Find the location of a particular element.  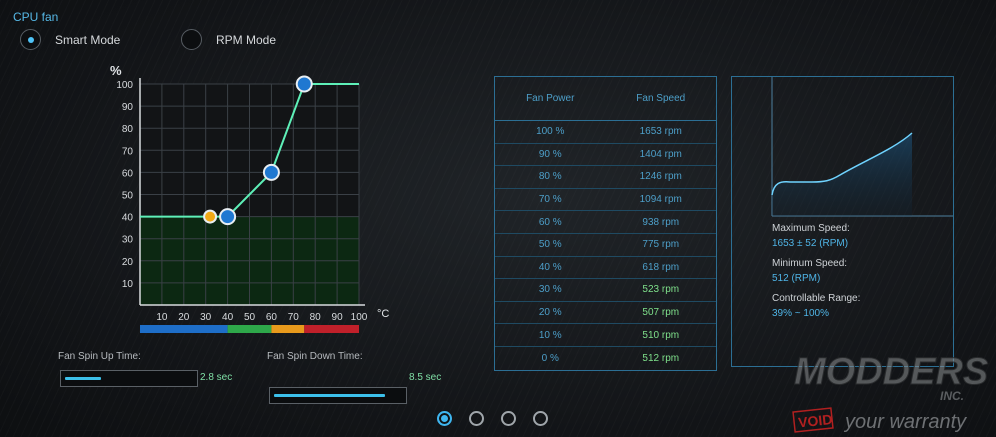

spin-down-slider is located at coordinates (338, 395).